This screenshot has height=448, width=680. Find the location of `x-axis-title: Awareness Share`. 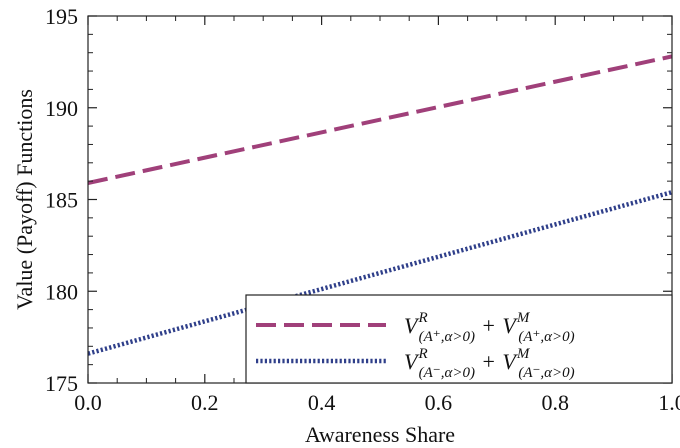

x-axis-title: Awareness Share is located at coordinates (380, 434).